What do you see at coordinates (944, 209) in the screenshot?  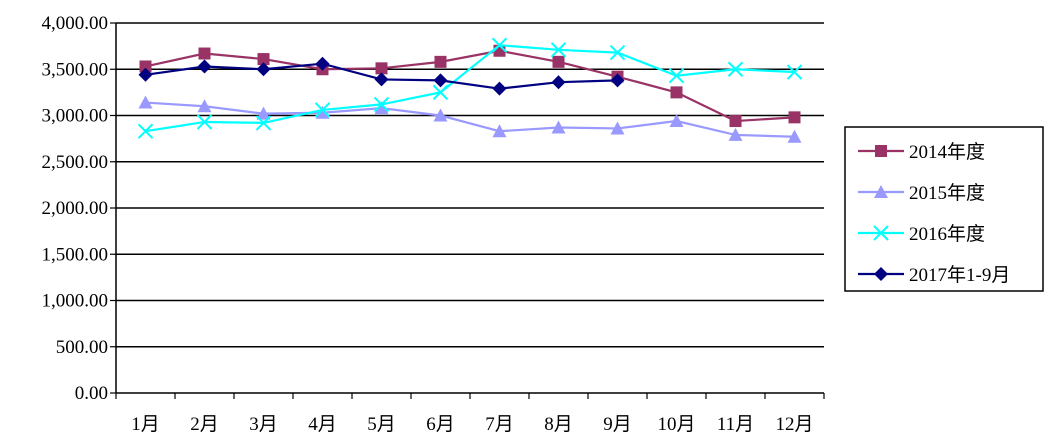 I see `legend: 2014年度 2015年度 2016年度 2017年1-9月` at bounding box center [944, 209].